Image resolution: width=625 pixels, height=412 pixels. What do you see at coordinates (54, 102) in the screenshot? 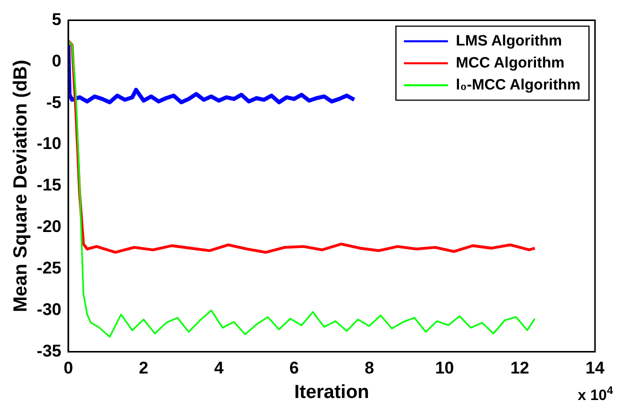
I see `y-tick-label: -5` at bounding box center [54, 102].